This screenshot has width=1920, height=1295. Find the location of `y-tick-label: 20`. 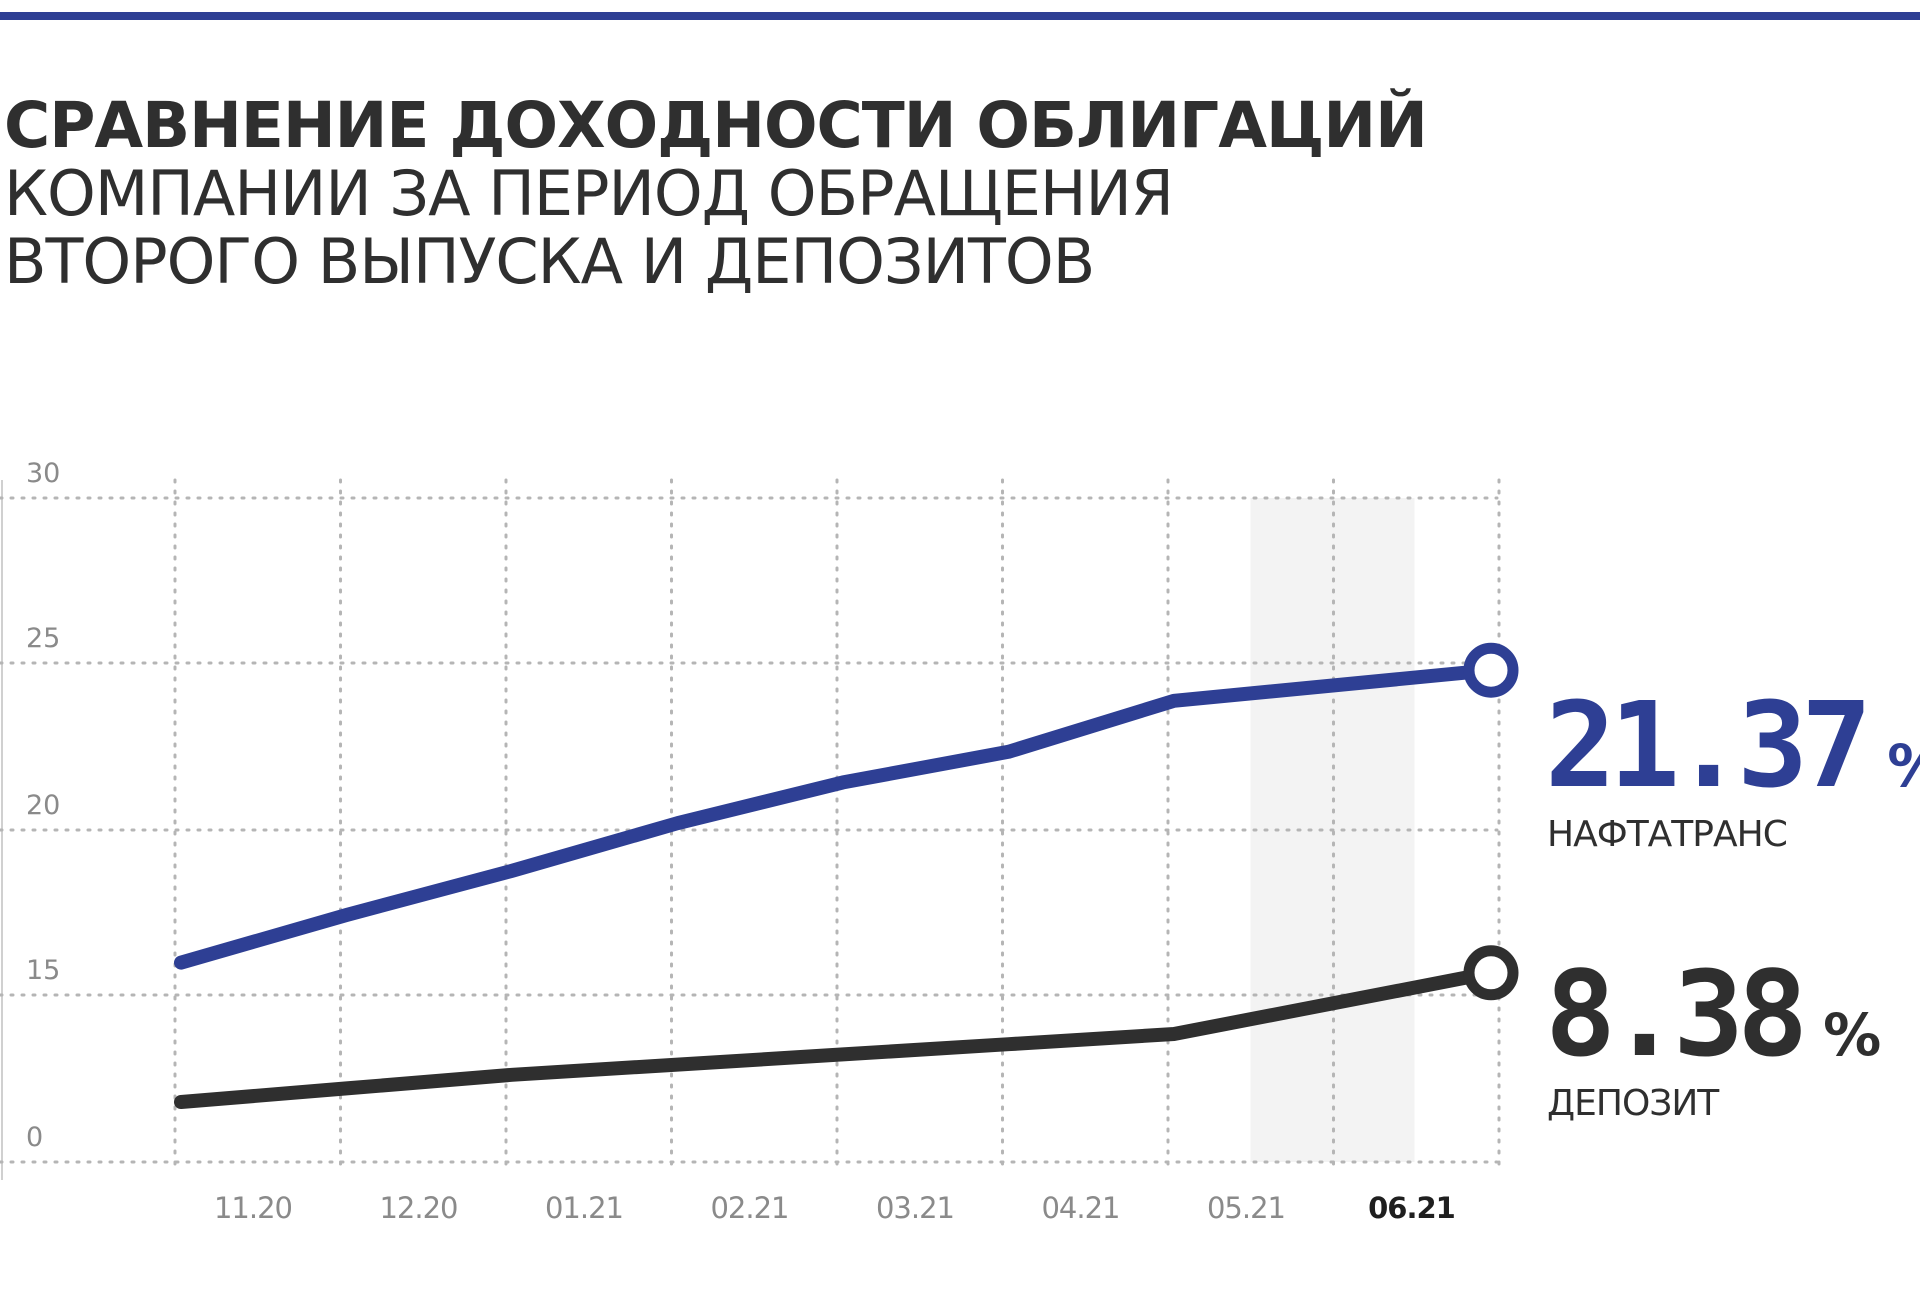

y-tick-label: 20 is located at coordinates (43, 805).